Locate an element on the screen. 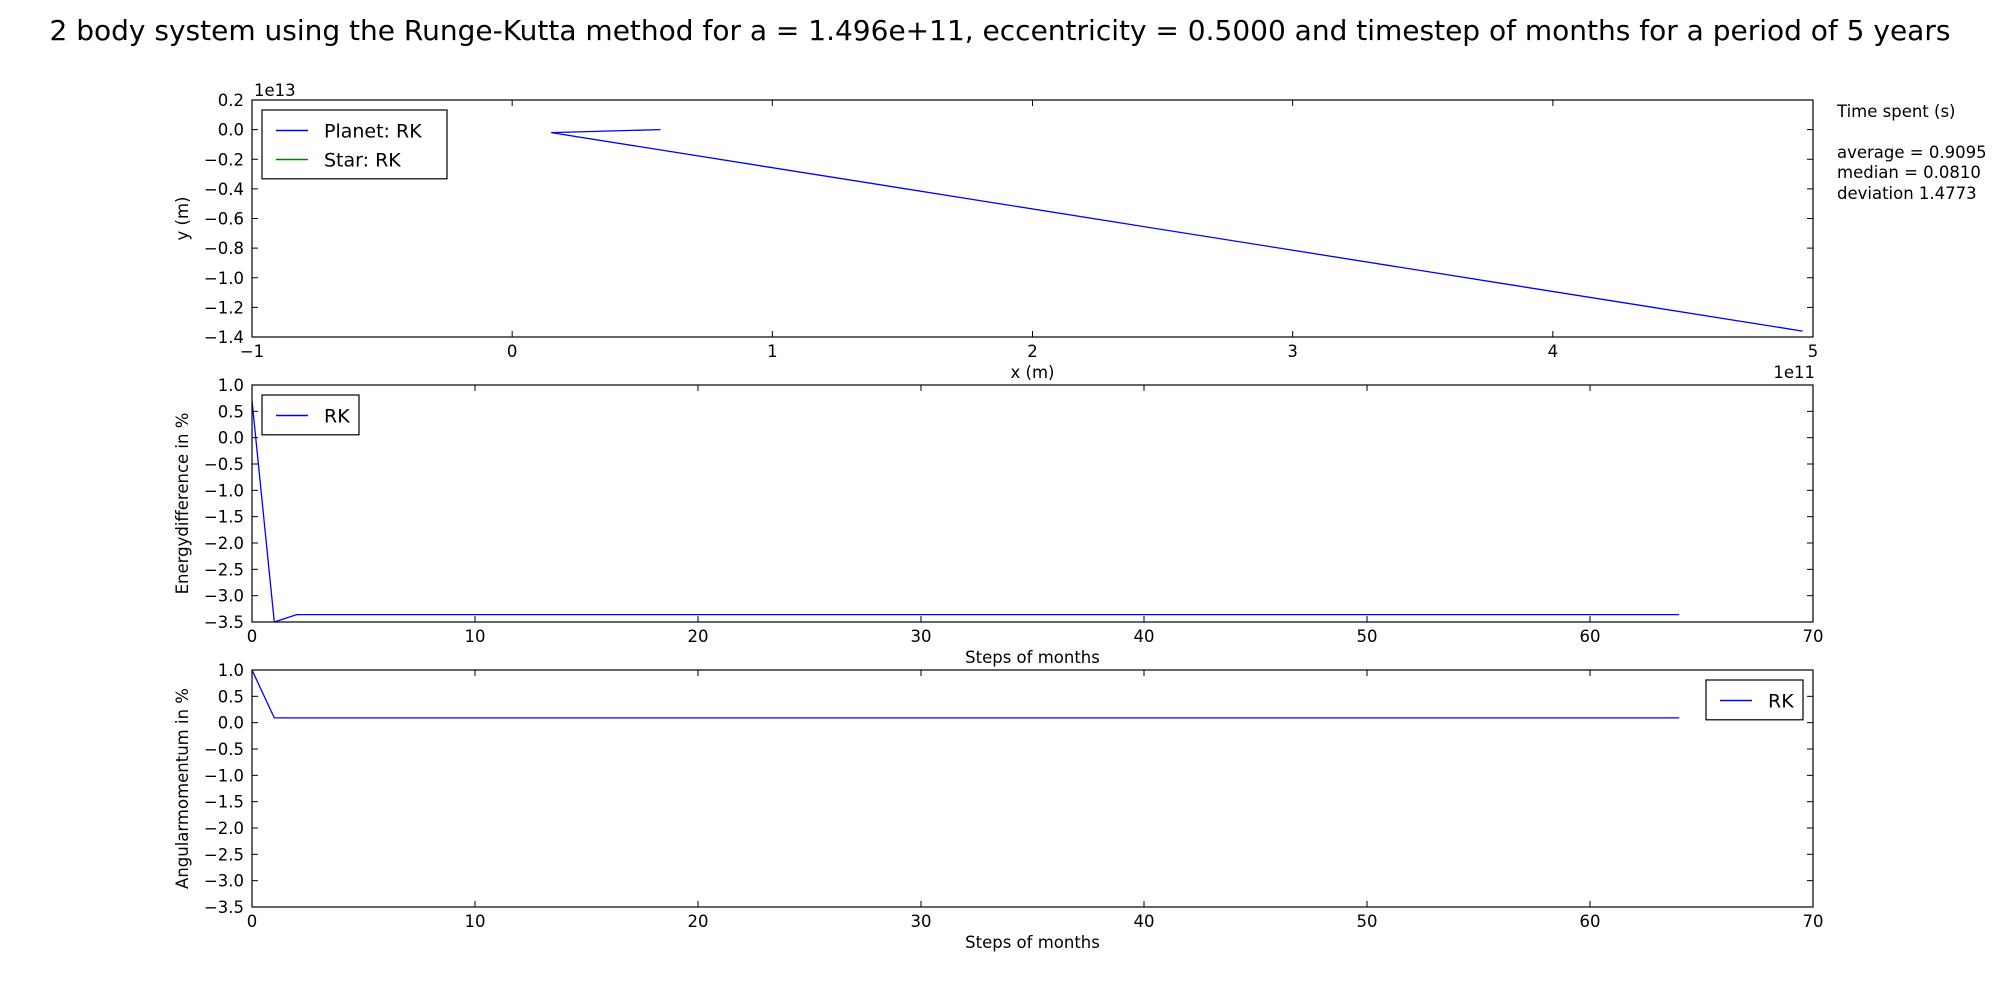 Image resolution: width=2000 pixels, height=1000 pixels. x-tick-label-0-0: −1 is located at coordinates (252, 351).